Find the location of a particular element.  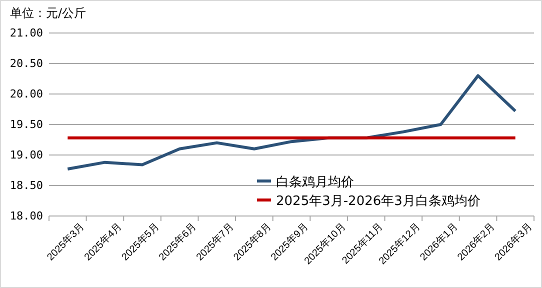

y-tick-label: 19.00 is located at coordinates (26, 155).